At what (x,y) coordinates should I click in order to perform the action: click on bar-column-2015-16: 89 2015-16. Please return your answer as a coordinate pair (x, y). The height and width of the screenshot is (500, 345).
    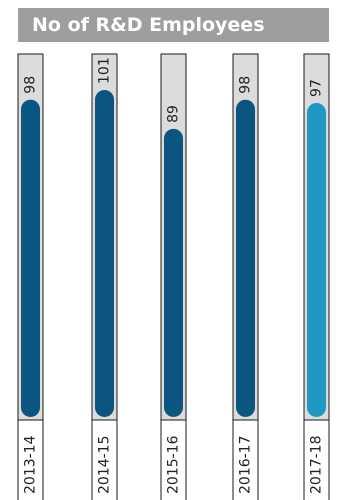
    Looking at the image, I should click on (173, 276).